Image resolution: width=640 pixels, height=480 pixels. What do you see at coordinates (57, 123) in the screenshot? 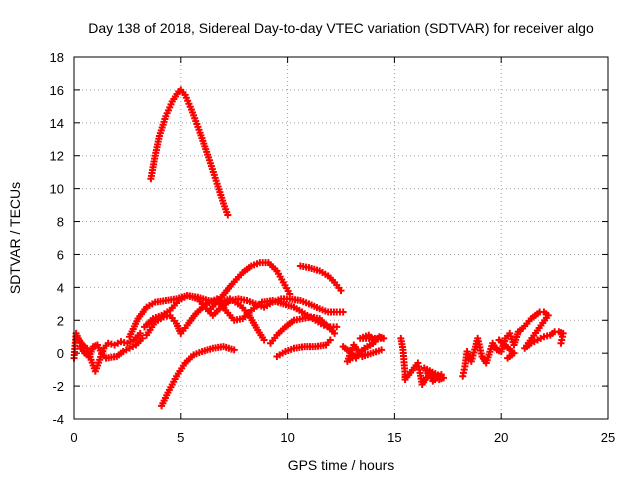
I see `y-tick-label: 14` at bounding box center [57, 123].